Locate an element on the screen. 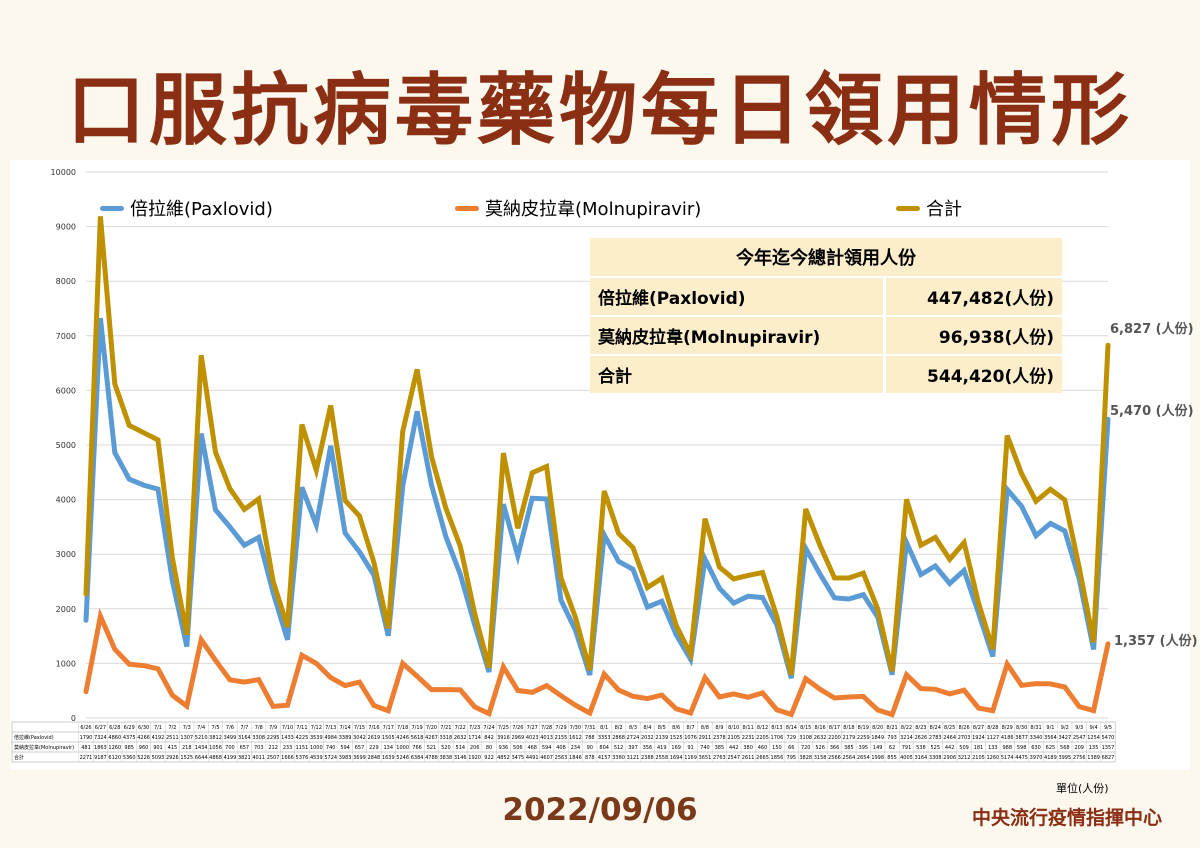  data-table-cell: 2906 is located at coordinates (949, 758).